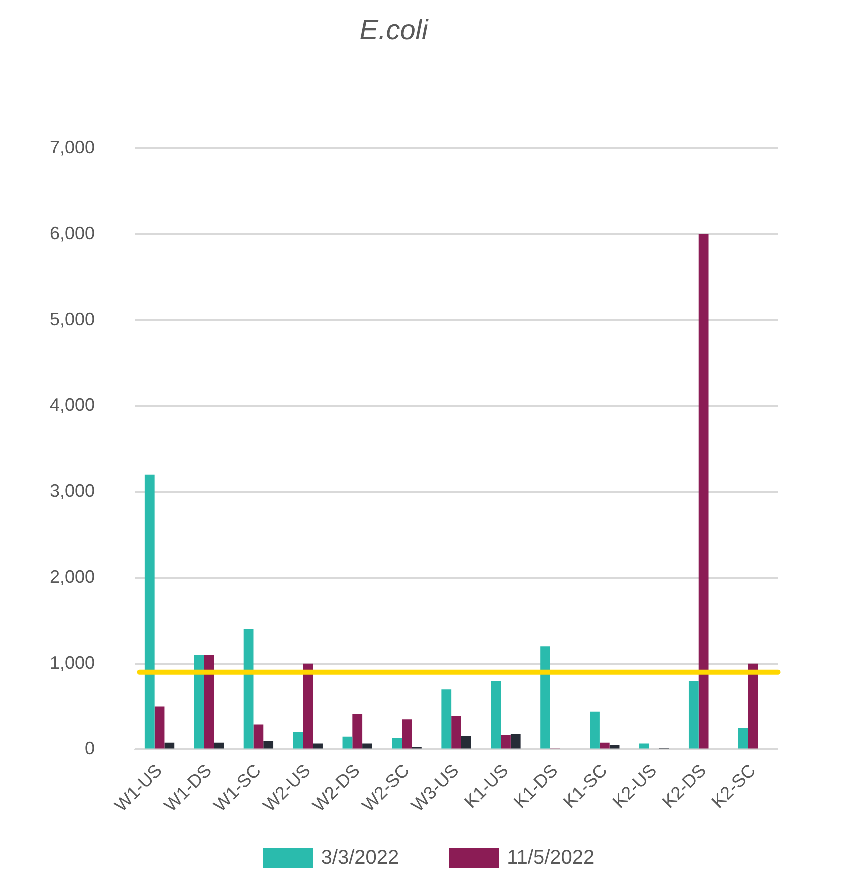  Describe the element at coordinates (90, 748) in the screenshot. I see `y-tick-label: 0` at that location.